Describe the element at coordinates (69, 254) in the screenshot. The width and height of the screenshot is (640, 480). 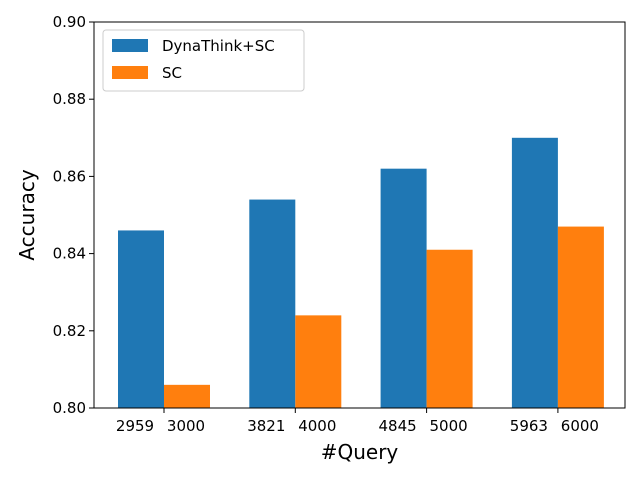
I see `y-tick-label: 0.84` at that location.